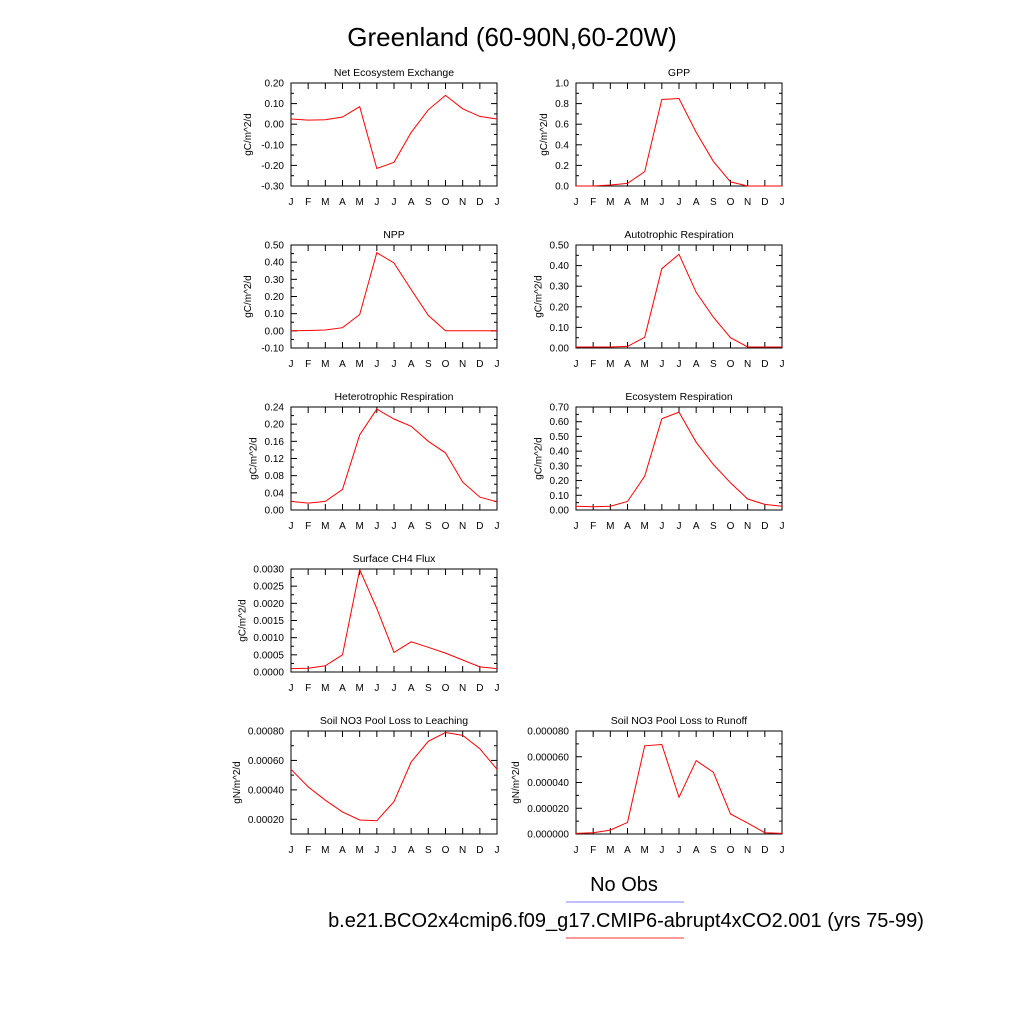  Describe the element at coordinates (562, 166) in the screenshot. I see `gpp-ytick-label: 0.2` at that location.